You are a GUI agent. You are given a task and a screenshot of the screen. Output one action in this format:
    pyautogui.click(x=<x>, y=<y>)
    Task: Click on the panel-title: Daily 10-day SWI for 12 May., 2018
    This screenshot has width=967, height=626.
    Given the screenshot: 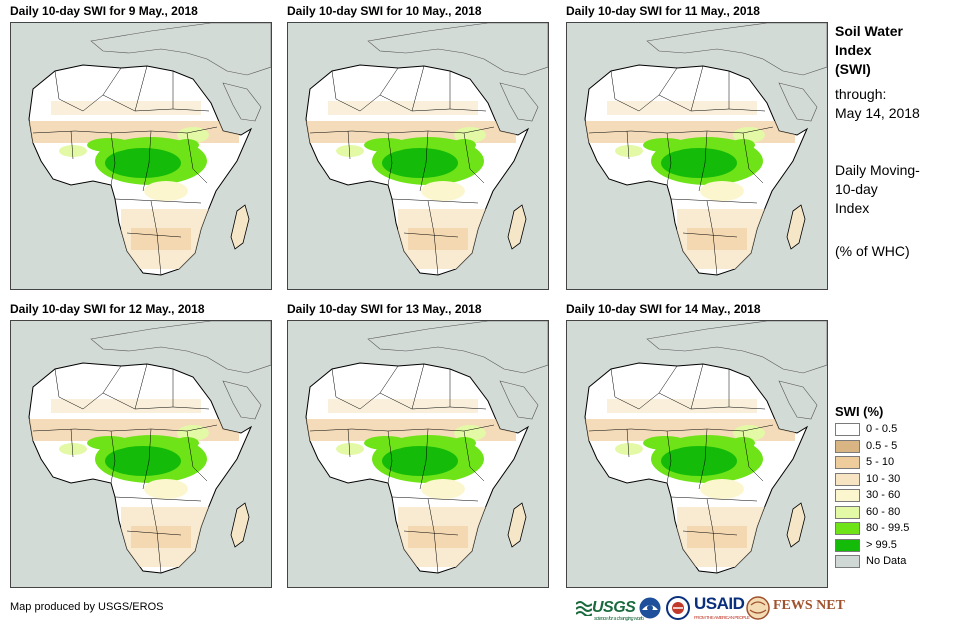 What is the action you would take?
    pyautogui.click(x=107, y=309)
    